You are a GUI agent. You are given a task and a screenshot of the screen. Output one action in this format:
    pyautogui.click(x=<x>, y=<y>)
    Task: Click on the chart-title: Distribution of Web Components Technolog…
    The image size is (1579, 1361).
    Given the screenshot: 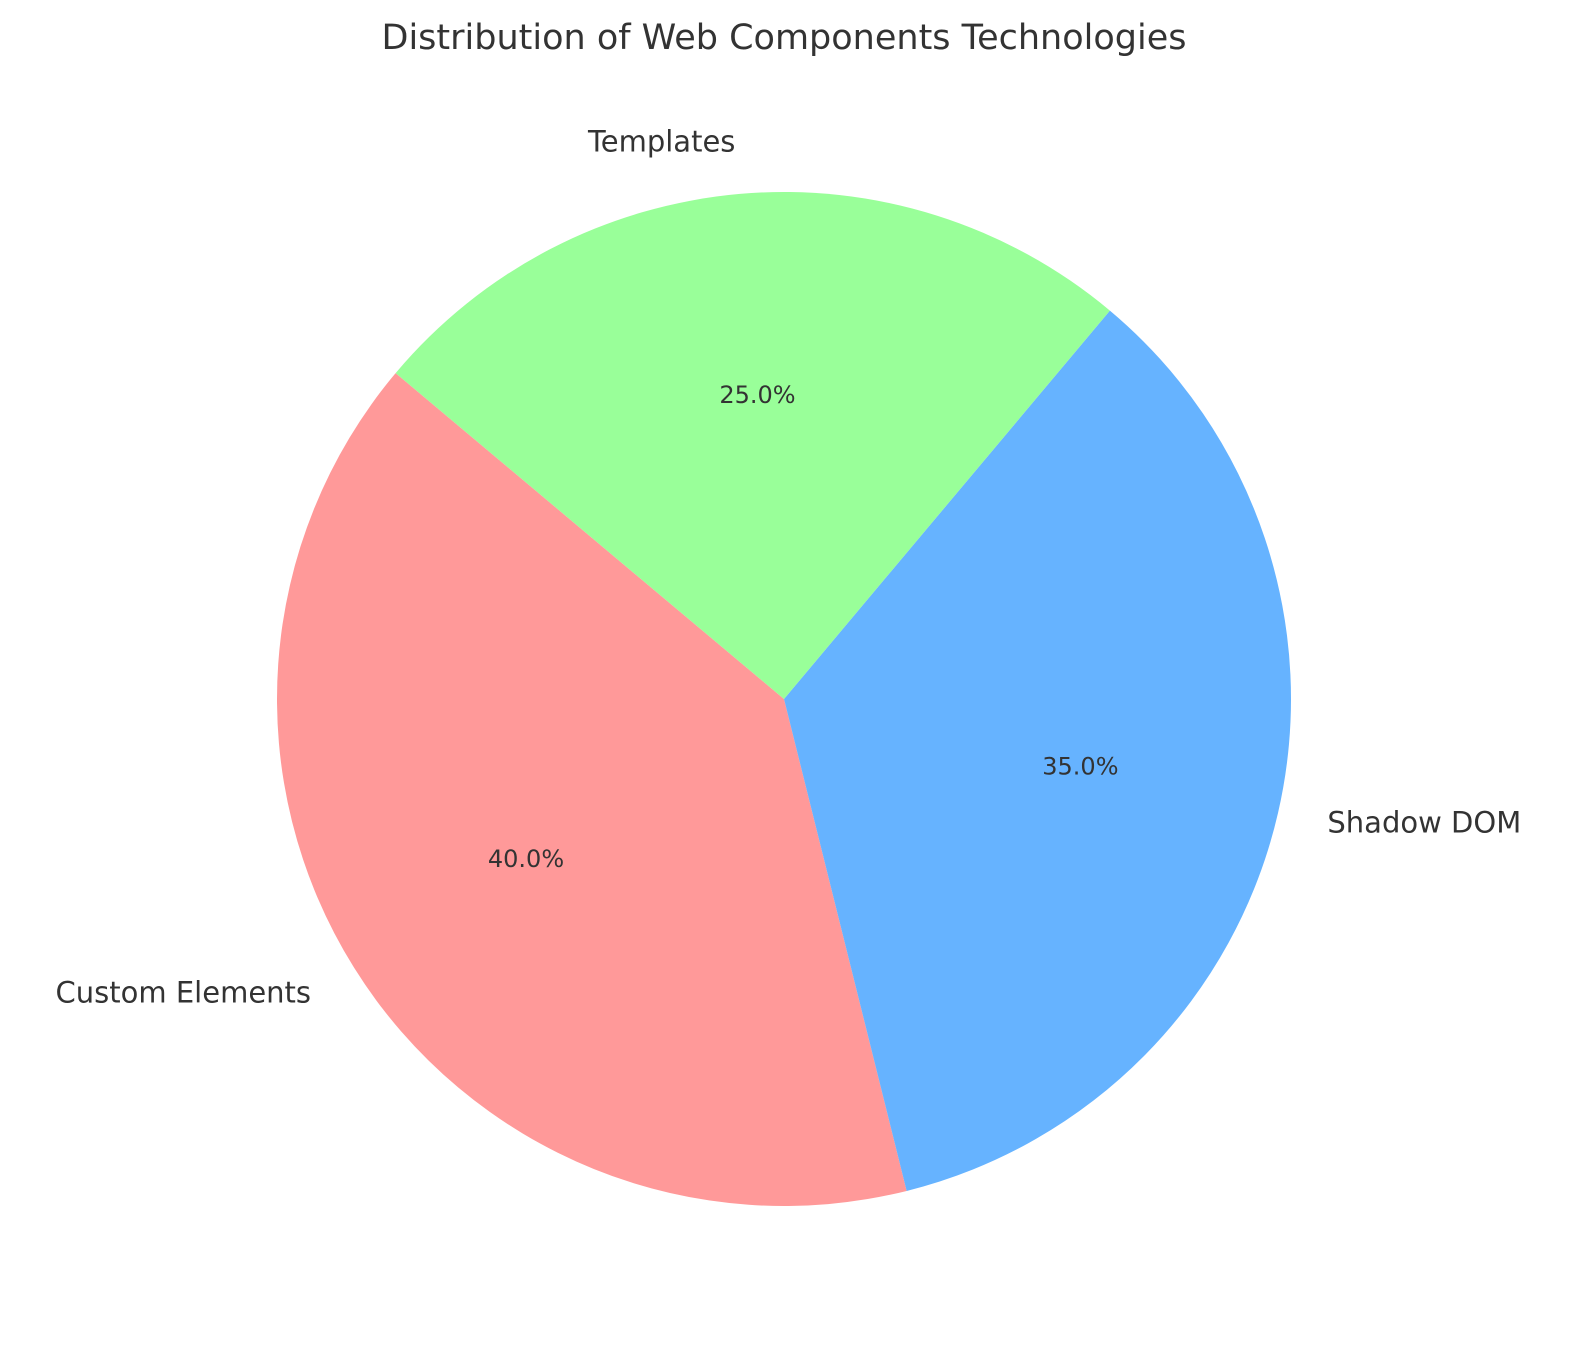 What is the action you would take?
    pyautogui.click(x=784, y=38)
    